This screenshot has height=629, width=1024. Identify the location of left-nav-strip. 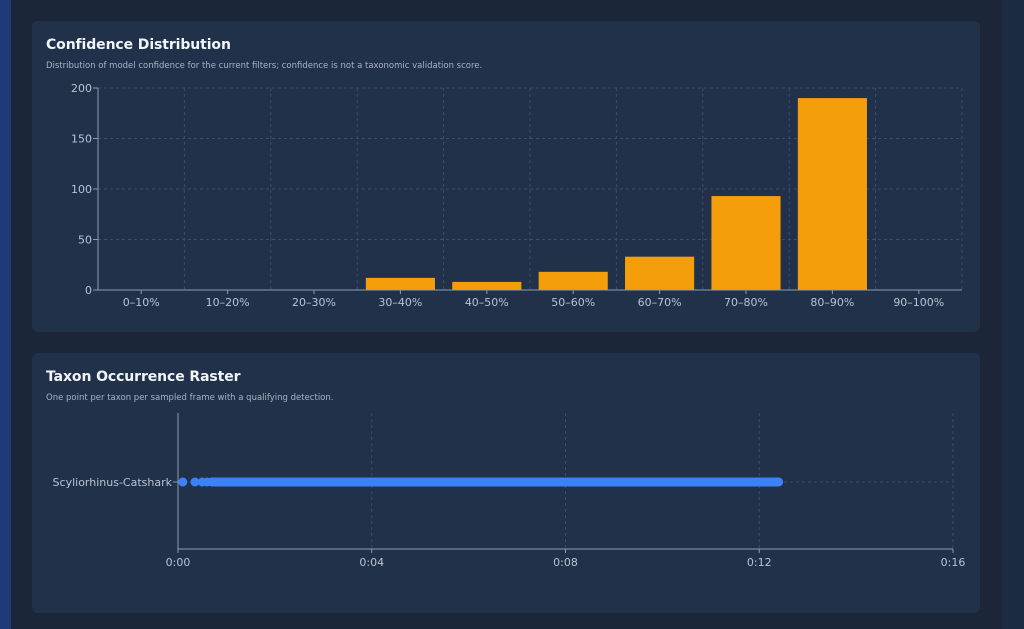
(5, 314).